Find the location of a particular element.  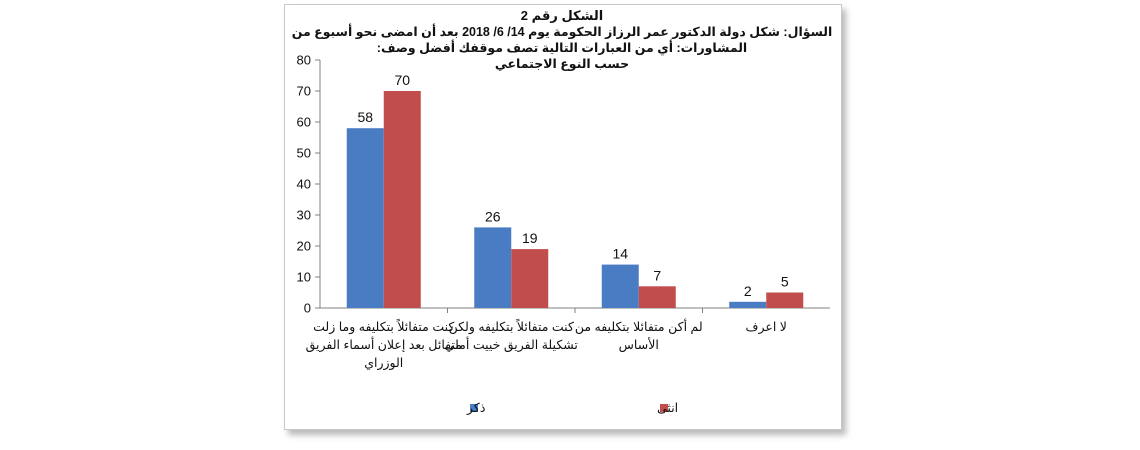

title-line-4: حسب النوع الاجتماعي is located at coordinates (562, 64).